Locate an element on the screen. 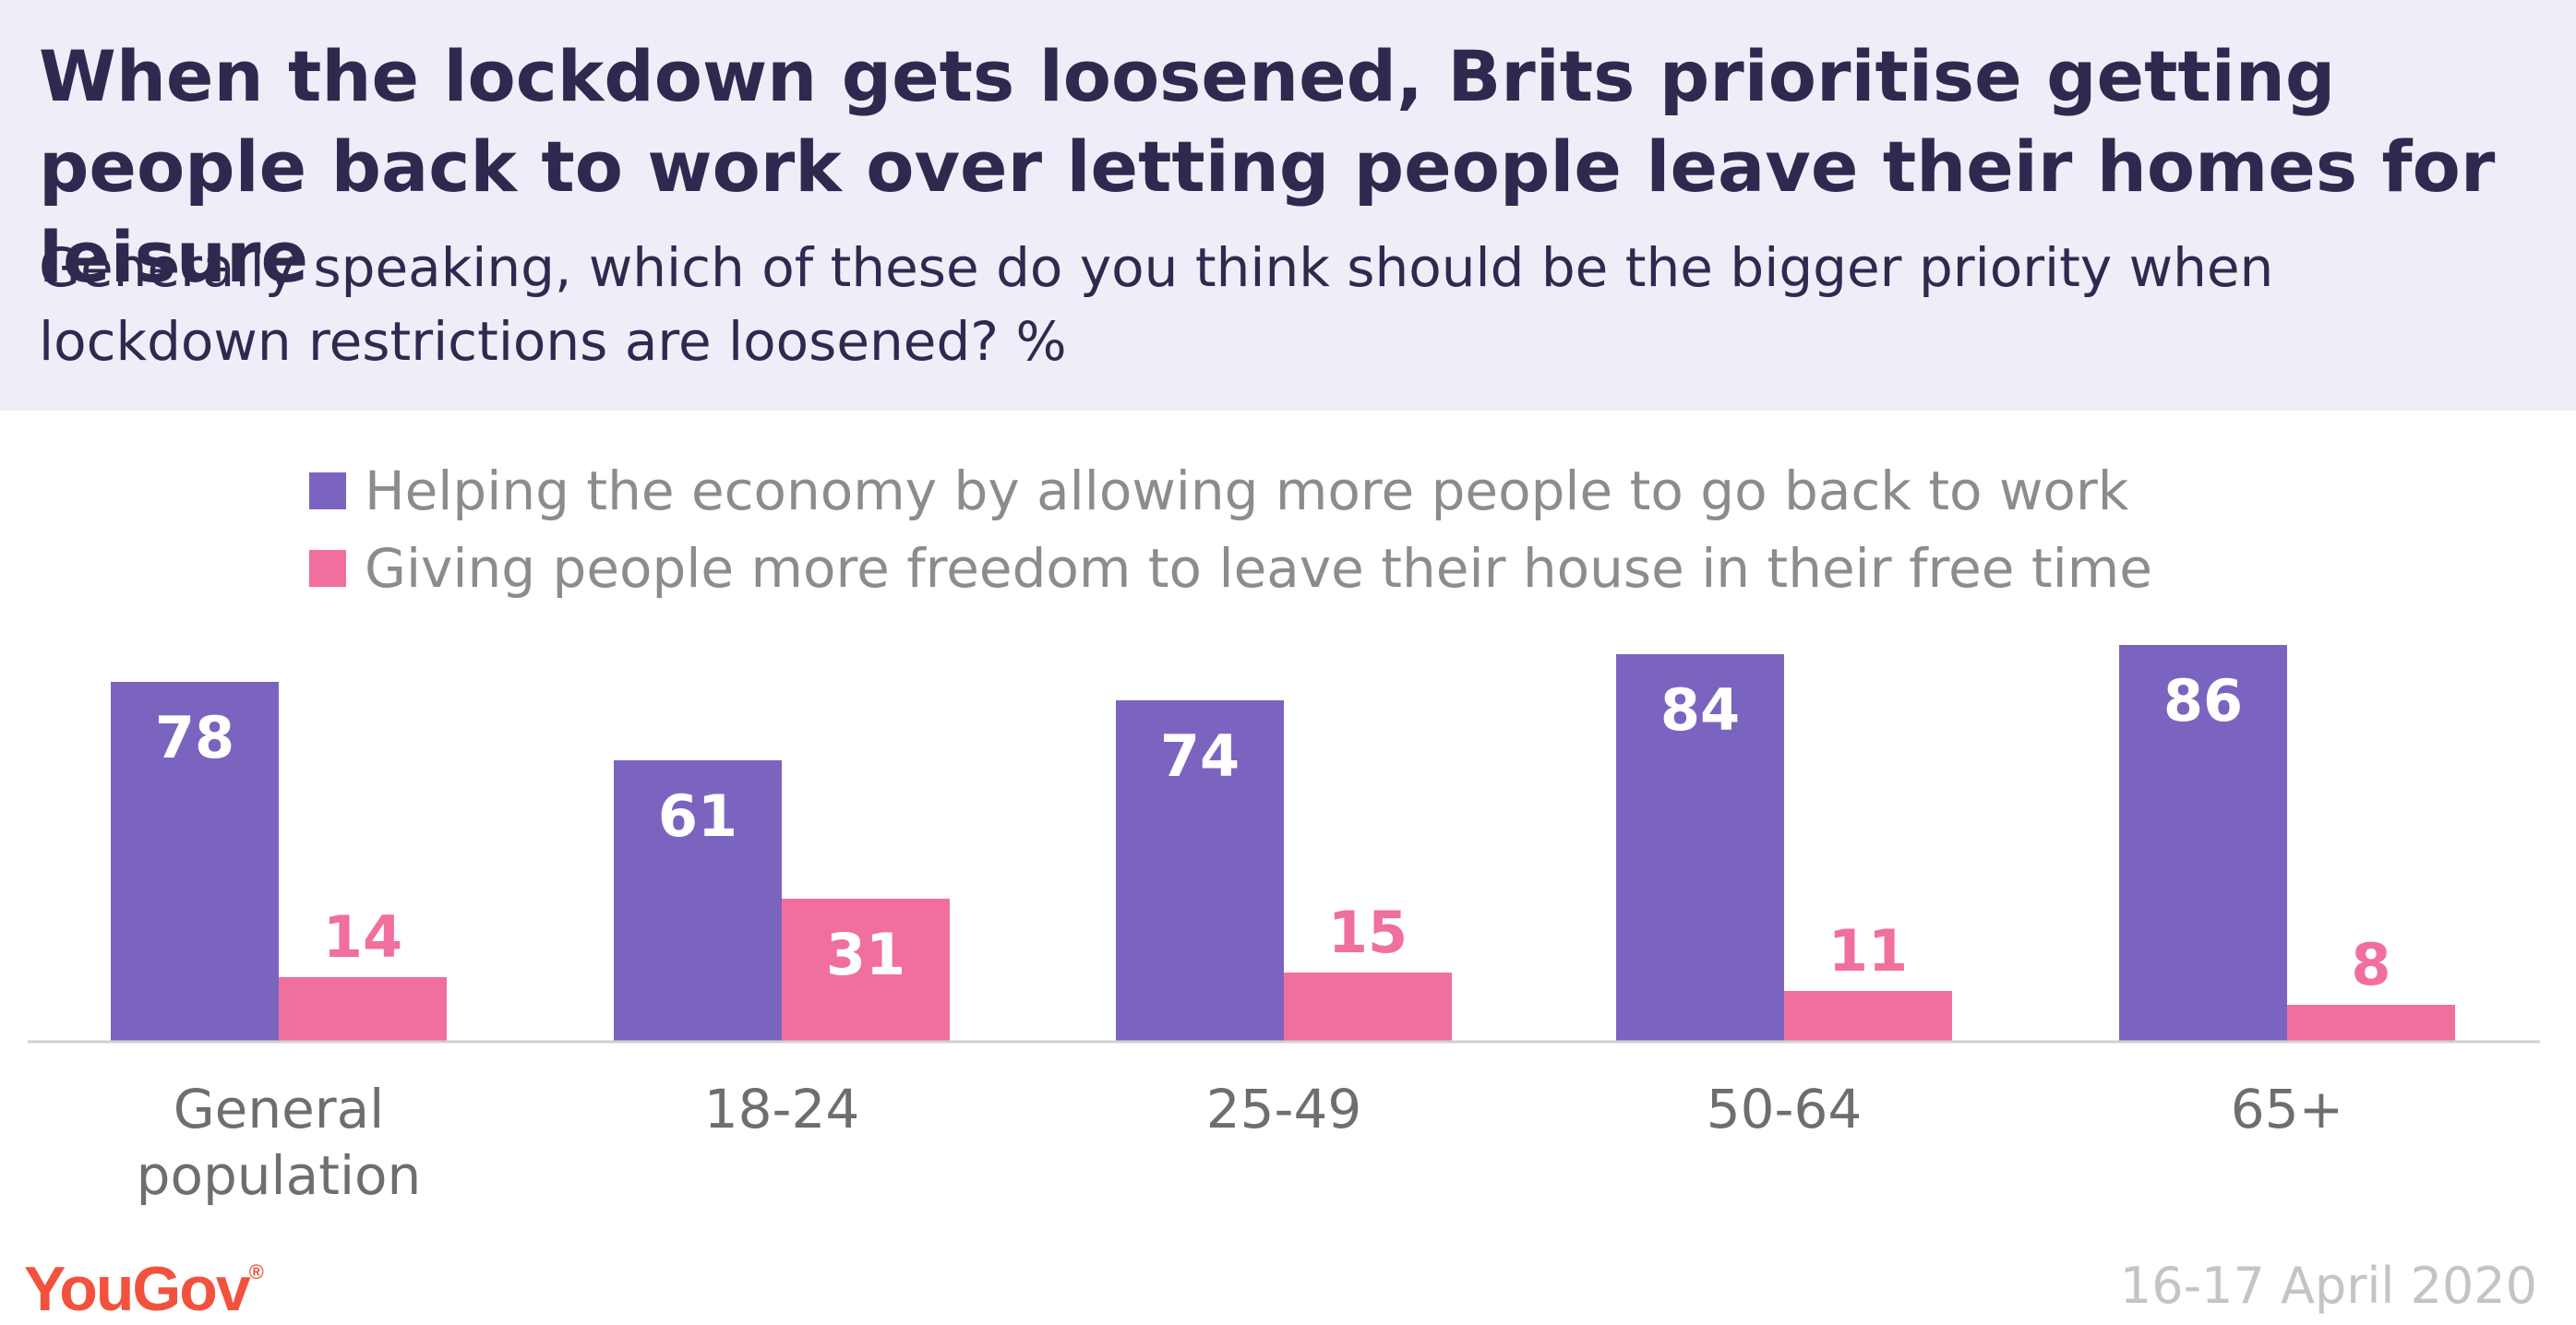  category-label-2: 25-49 is located at coordinates (1284, 1109).